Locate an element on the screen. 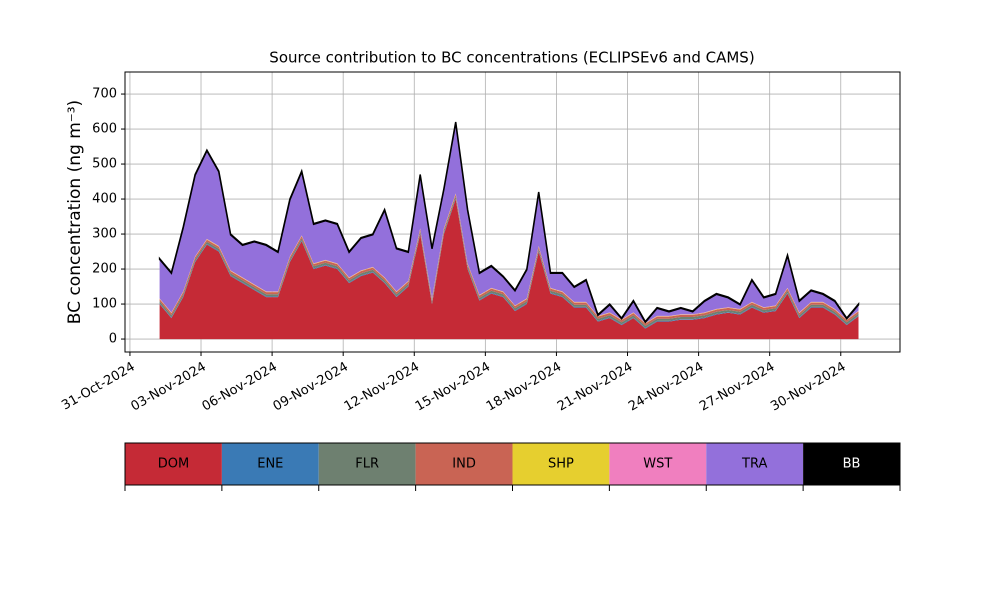 Image resolution: width=1000 pixels, height=604 pixels. x-tick-label: 31-Oct-2024 is located at coordinates (98, 387).